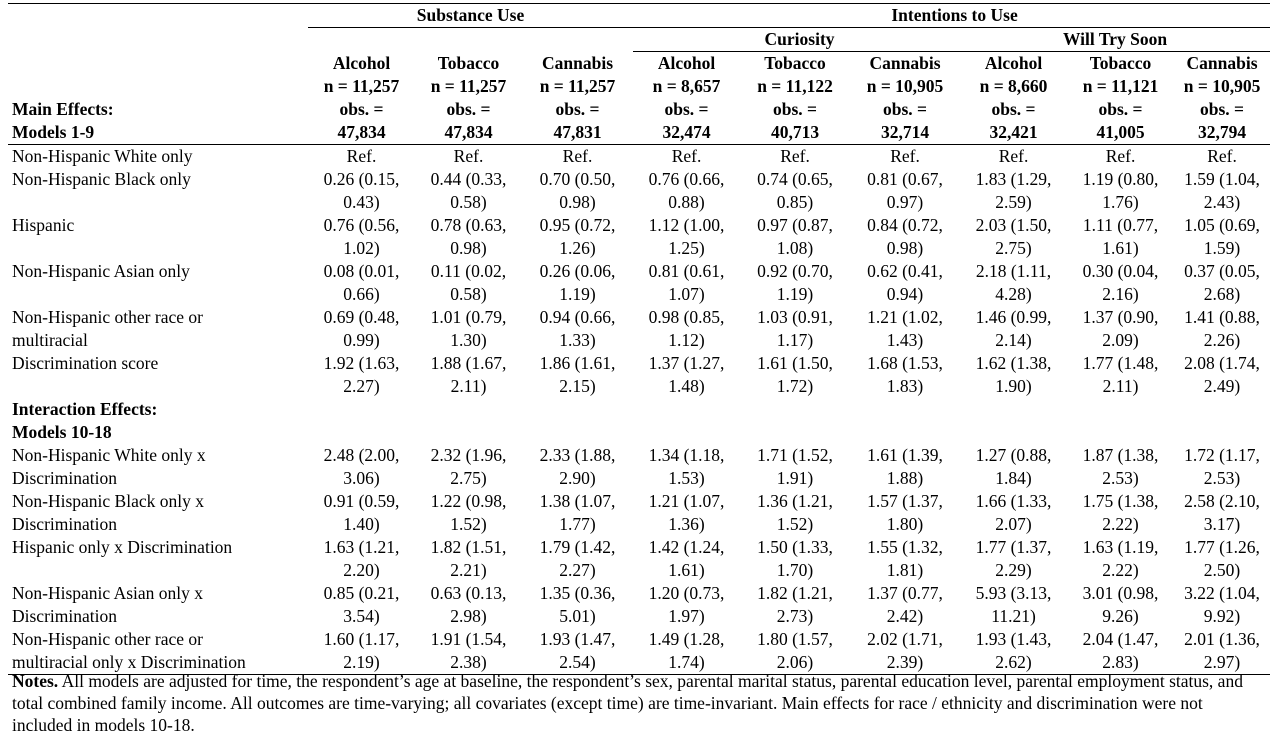 This screenshot has width=1280, height=738. I want to click on cell-line: 1.52), so click(795, 524).